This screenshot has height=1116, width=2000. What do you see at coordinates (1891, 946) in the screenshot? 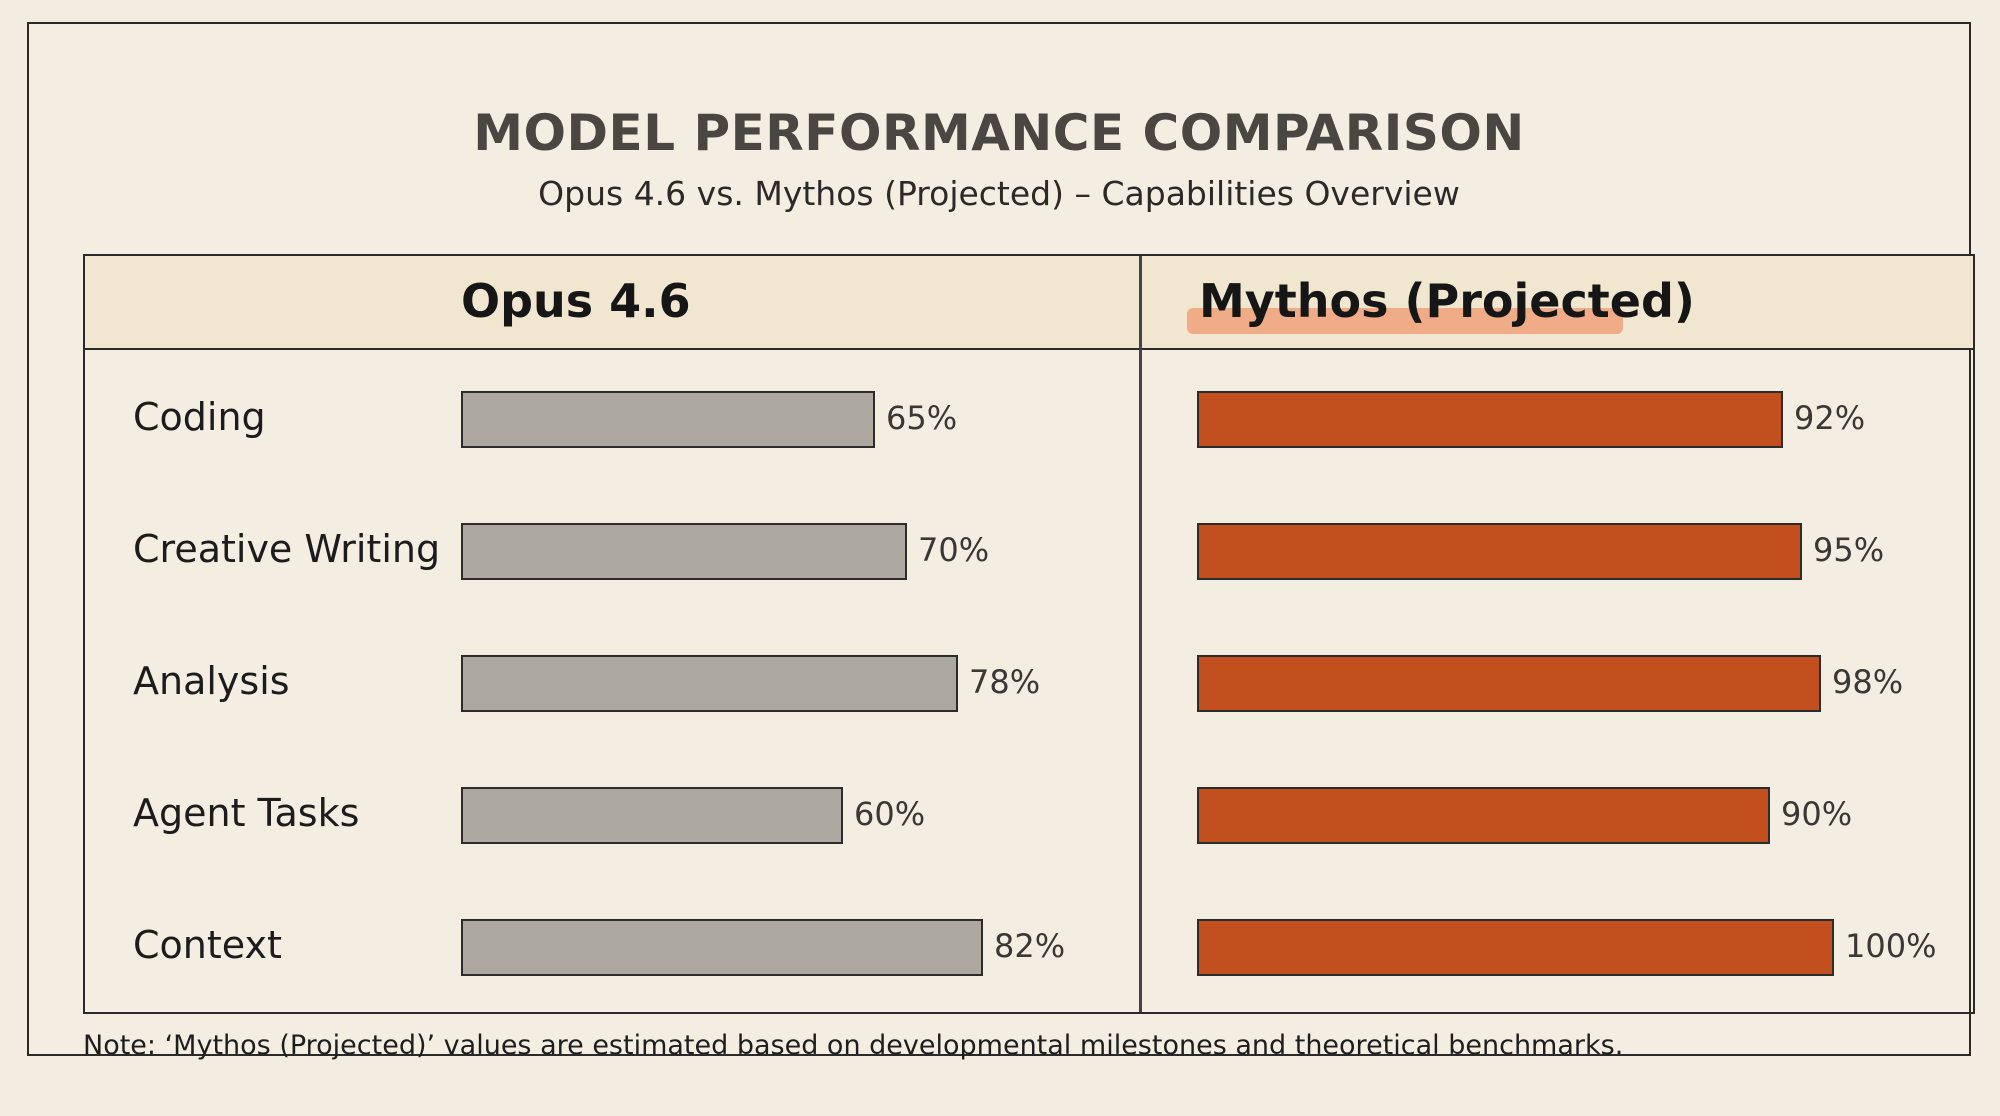
I see `value-label-mythos: 100%` at bounding box center [1891, 946].